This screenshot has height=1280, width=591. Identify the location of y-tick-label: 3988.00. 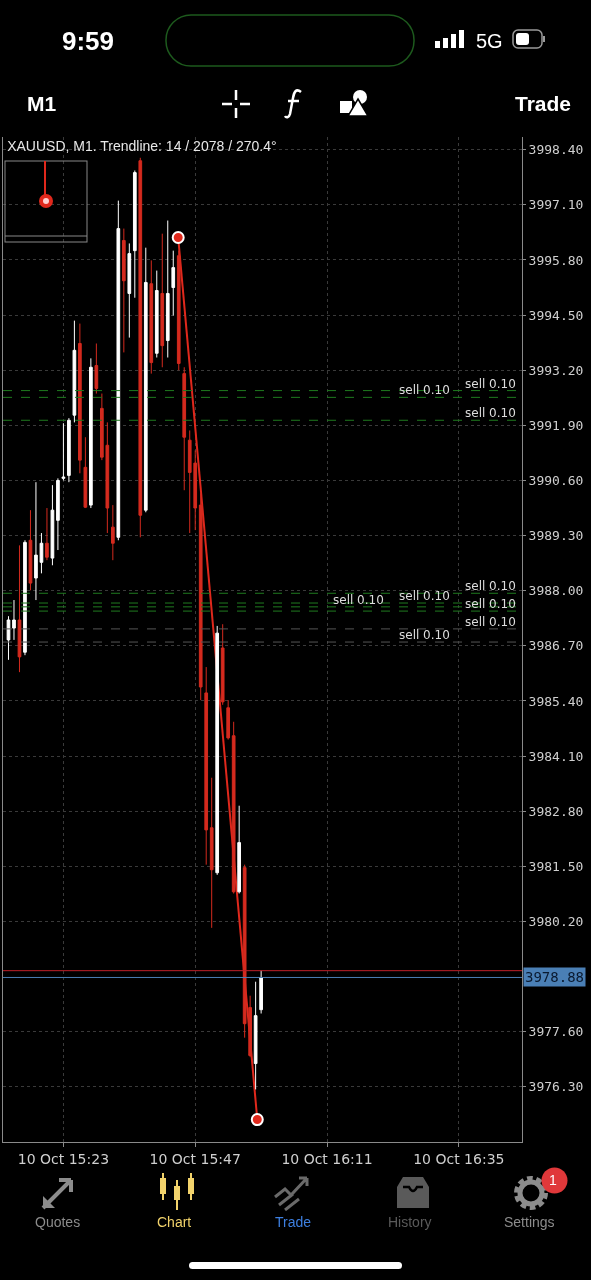
(556, 591).